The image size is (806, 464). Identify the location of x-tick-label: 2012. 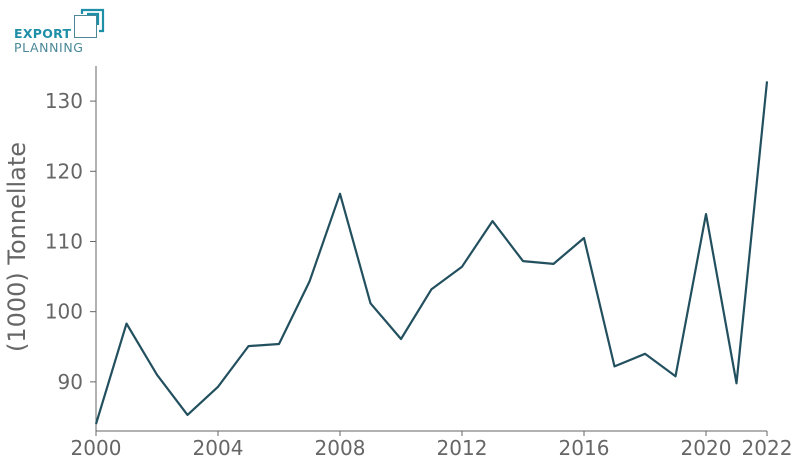
(462, 448).